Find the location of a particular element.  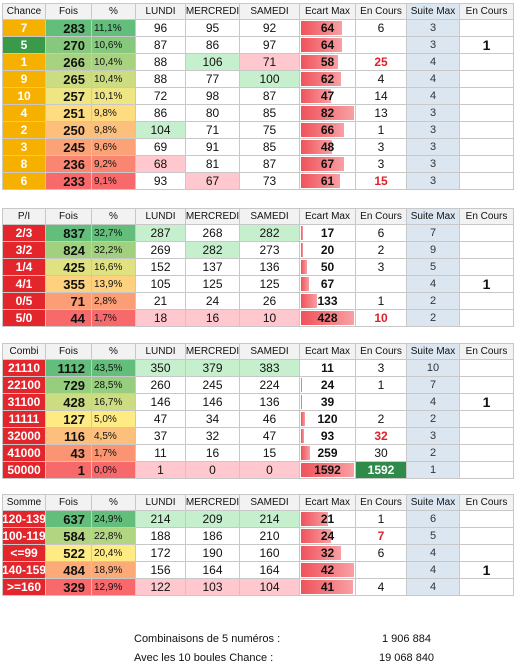

cell: 73 is located at coordinates (270, 181).